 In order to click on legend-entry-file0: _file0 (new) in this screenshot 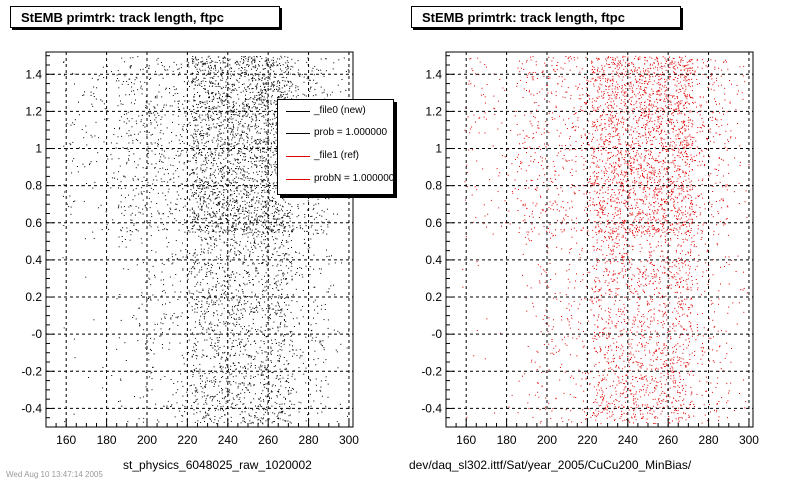, I will do `click(335, 112)`.